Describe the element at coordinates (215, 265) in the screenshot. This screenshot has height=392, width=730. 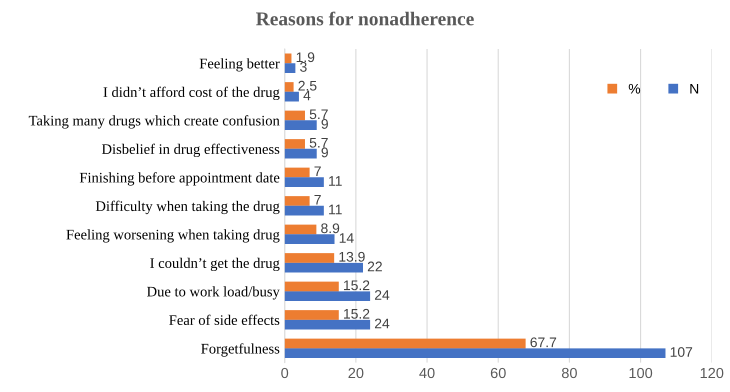
I see `y-tick-label: I couldn’t get the drug` at that location.